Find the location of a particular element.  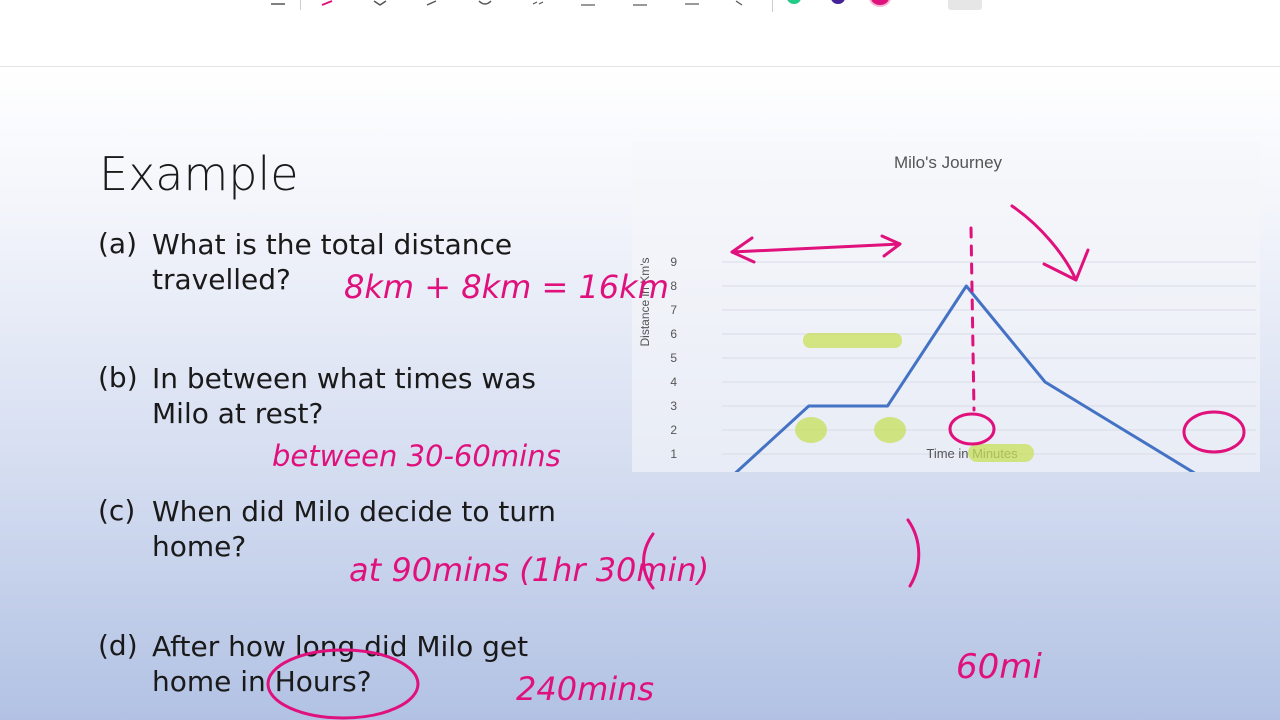

chart-title: Milo's Journey is located at coordinates (948, 162).